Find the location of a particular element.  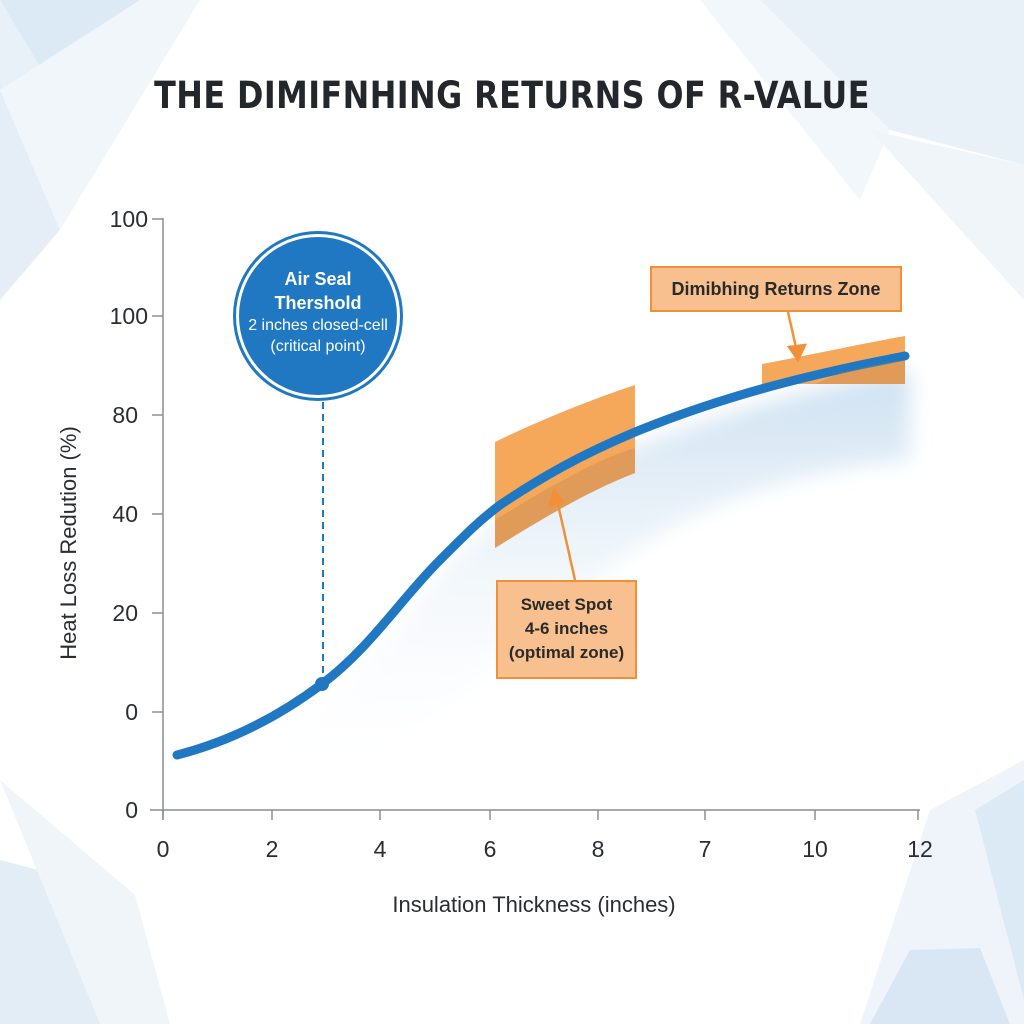

y-axis-title: Heat Loss Redution (%) is located at coordinates (68, 543).